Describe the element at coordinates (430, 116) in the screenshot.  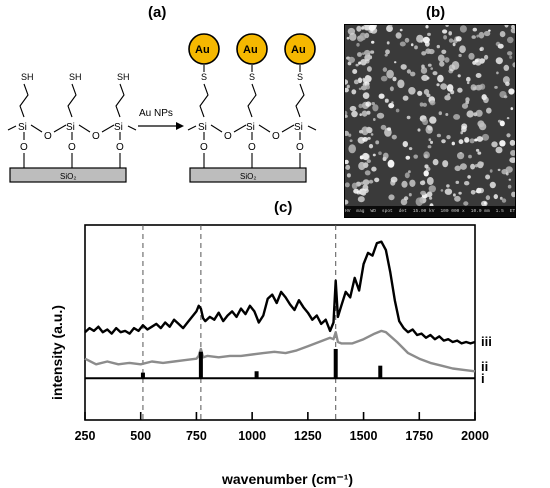
I see `sem-nanoparticles` at that location.